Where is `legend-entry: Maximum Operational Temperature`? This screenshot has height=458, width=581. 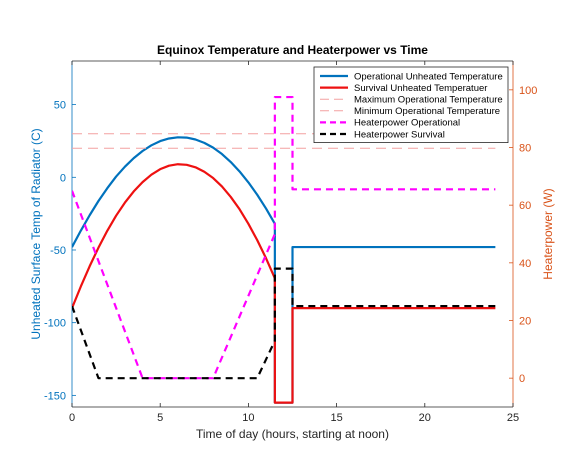
legend-entry: Maximum Operational Temperature is located at coordinates (428, 100).